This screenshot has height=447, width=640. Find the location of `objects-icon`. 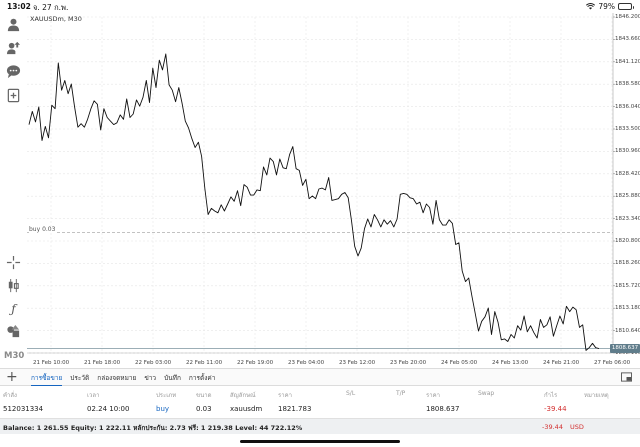

objects-icon is located at coordinates (13, 331).